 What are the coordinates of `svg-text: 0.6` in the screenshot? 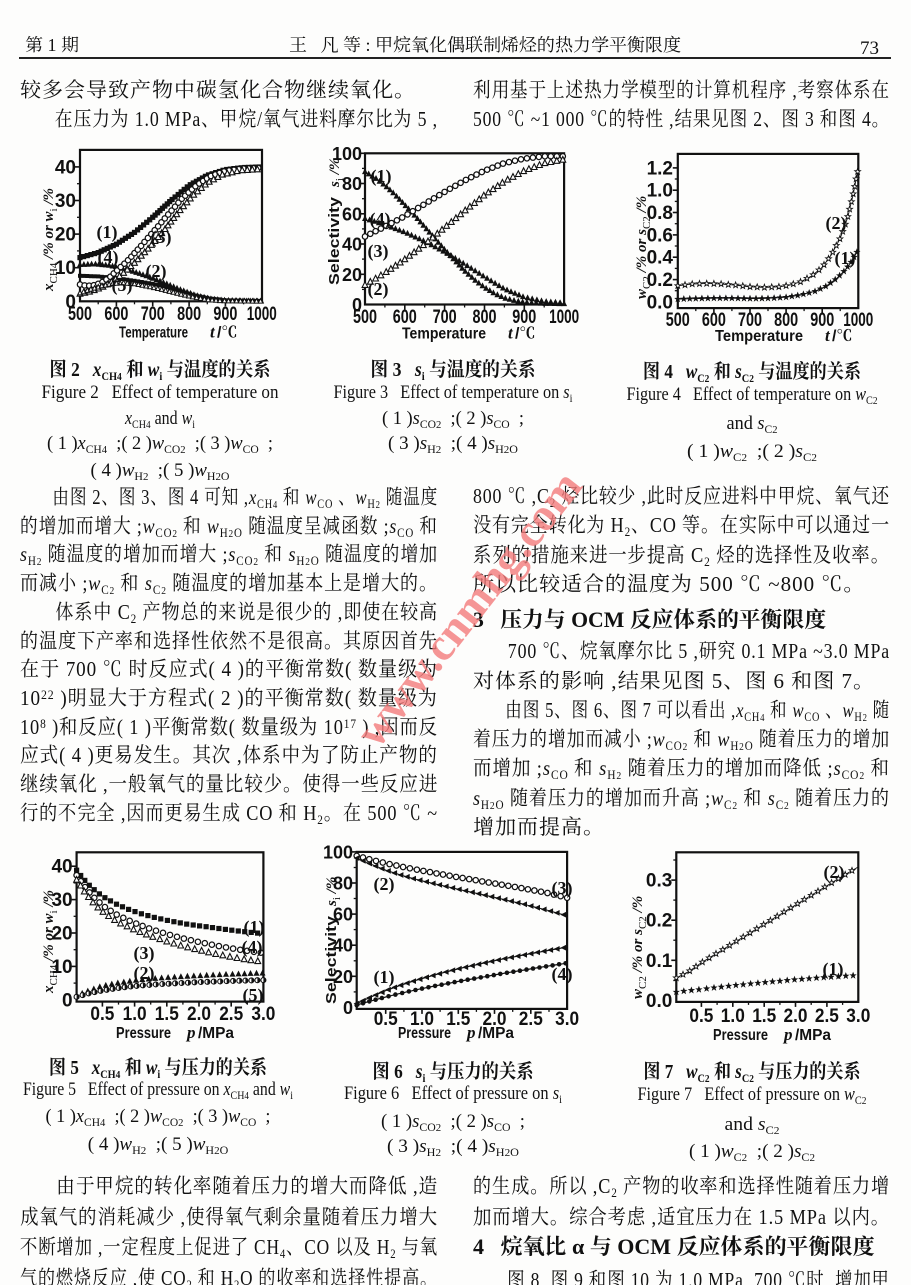 It's located at (660, 235).